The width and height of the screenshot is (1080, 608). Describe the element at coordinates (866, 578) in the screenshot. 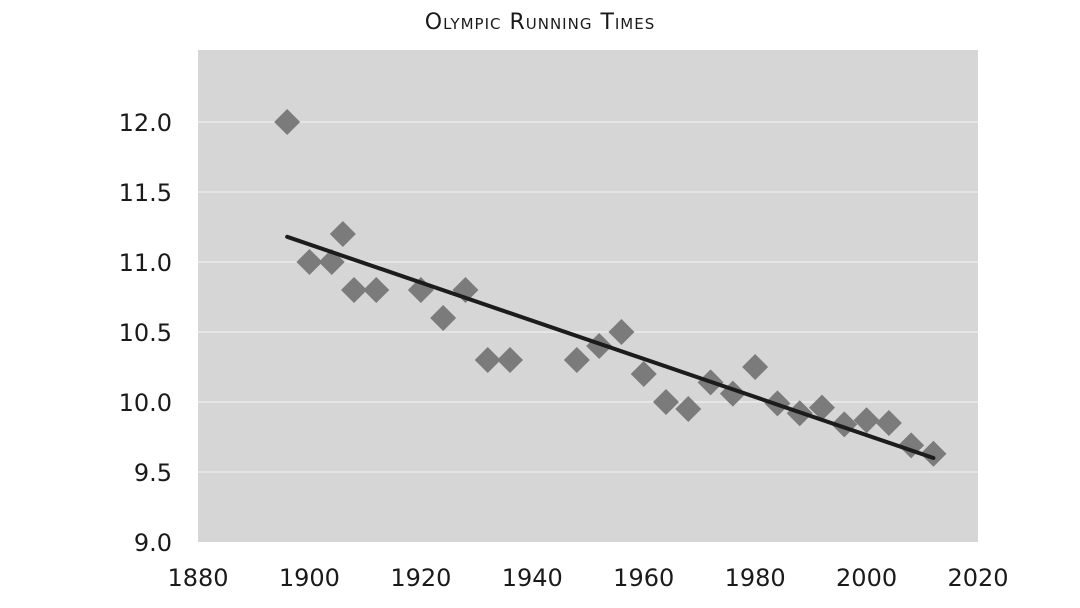

I see `x-tick-label: 2000` at that location.